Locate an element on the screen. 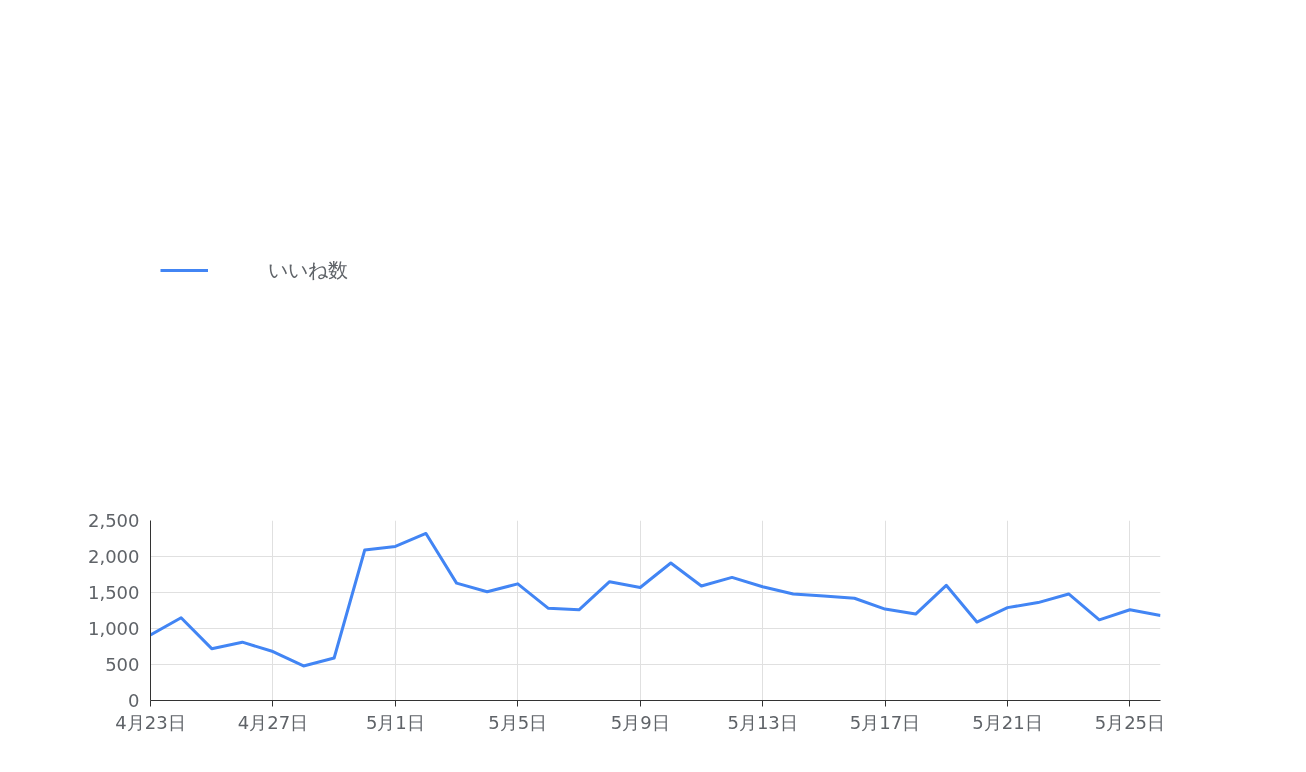  x-tick-label: 5月21日 is located at coordinates (1007, 722).